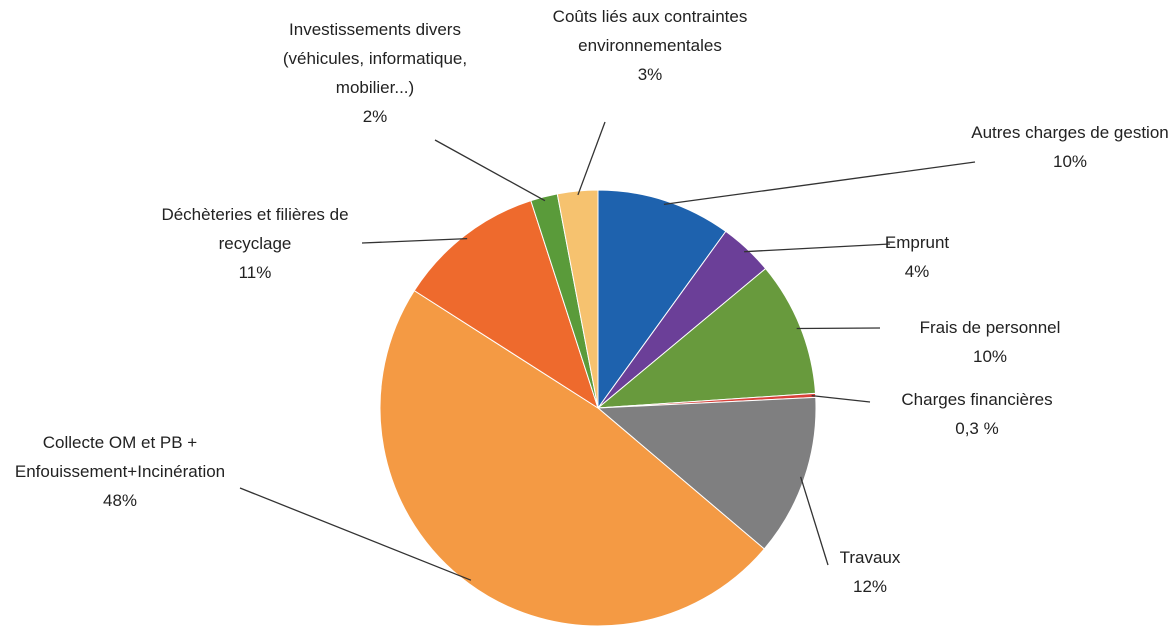 This screenshot has width=1168, height=626. I want to click on value-label: 12%, so click(870, 586).